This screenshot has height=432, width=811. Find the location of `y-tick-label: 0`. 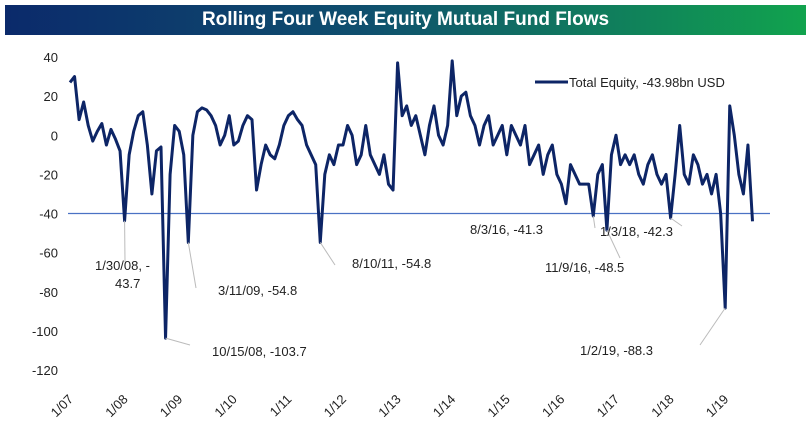

y-tick-label: 0 is located at coordinates (54, 135).